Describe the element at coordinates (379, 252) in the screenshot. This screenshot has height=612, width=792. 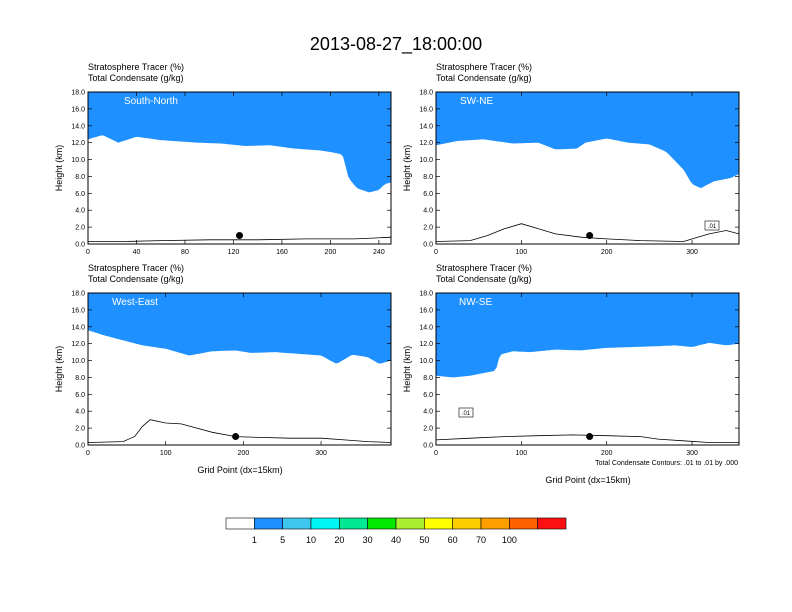
I see `x-tick-label: 240` at that location.